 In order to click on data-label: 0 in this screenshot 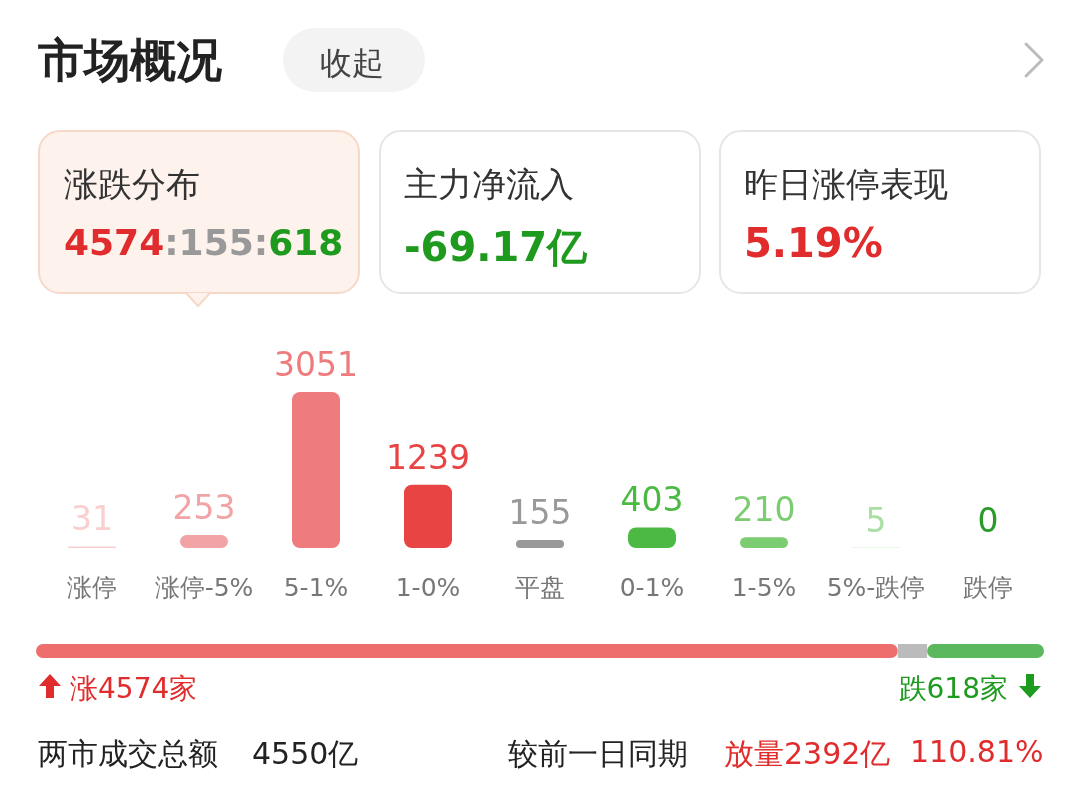, I will do `click(988, 520)`.